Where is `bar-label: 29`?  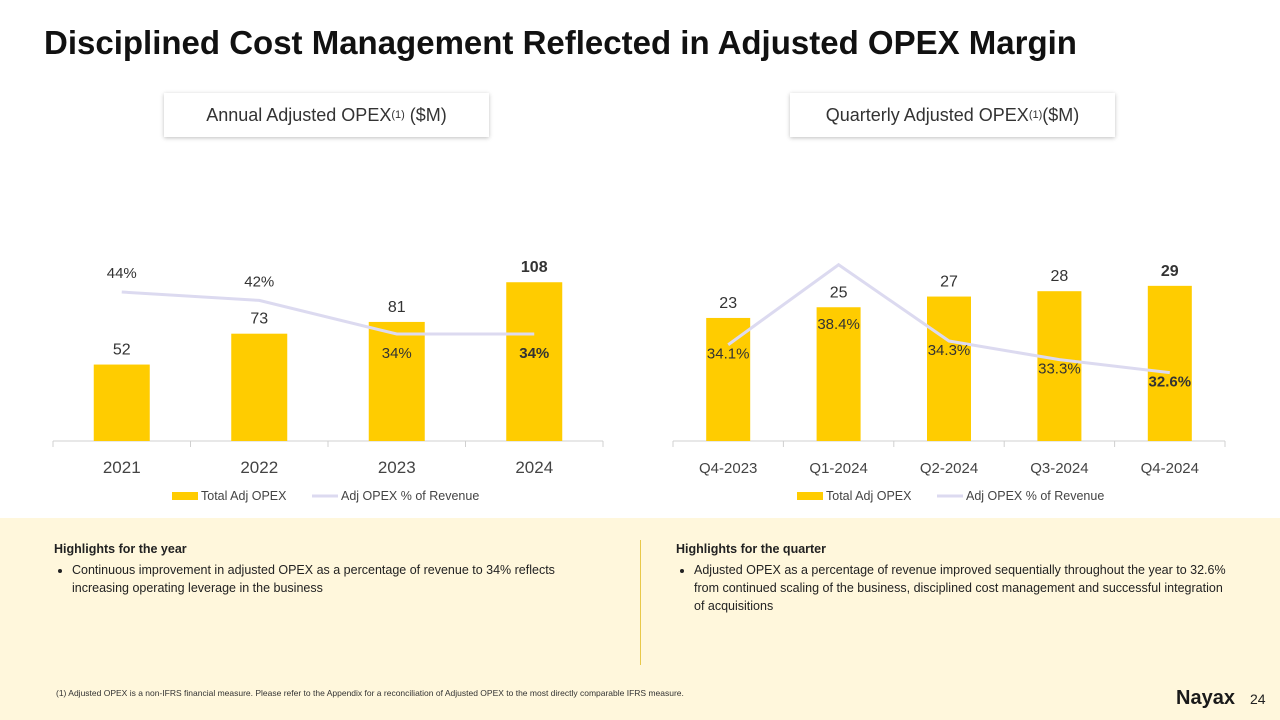
bar-label: 29 is located at coordinates (1170, 271).